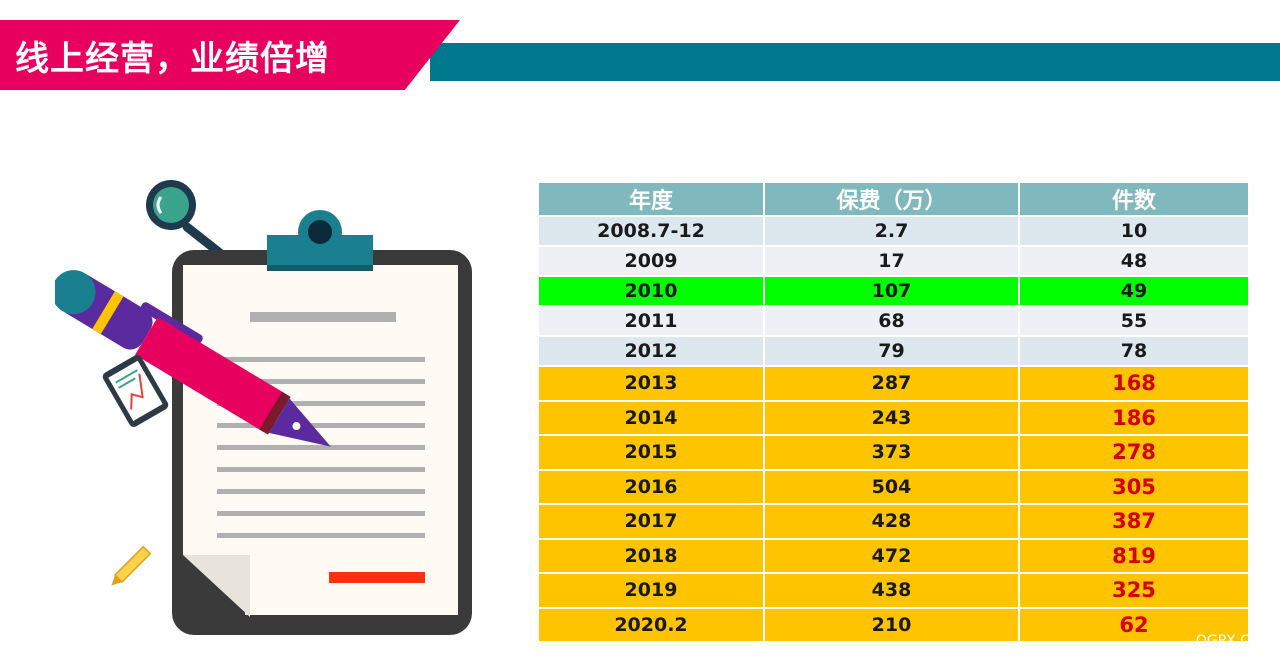 This screenshot has height=671, width=1280. Describe the element at coordinates (651, 321) in the screenshot. I see `cell-year: 2011` at that location.